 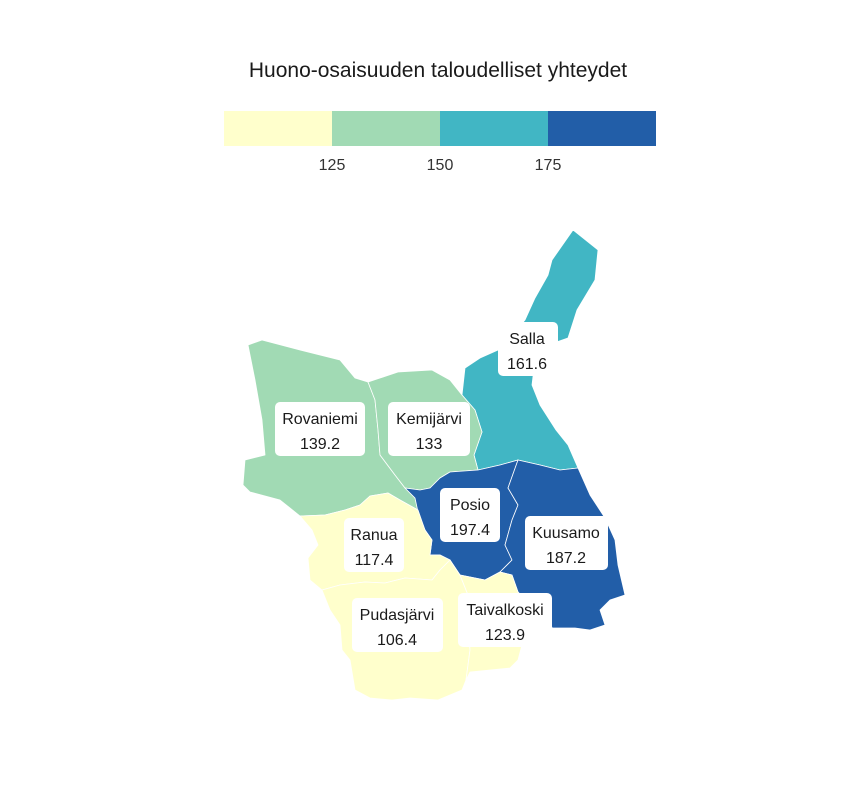 I want to click on label-rovaniemi-value: 139.2, so click(x=320, y=444).